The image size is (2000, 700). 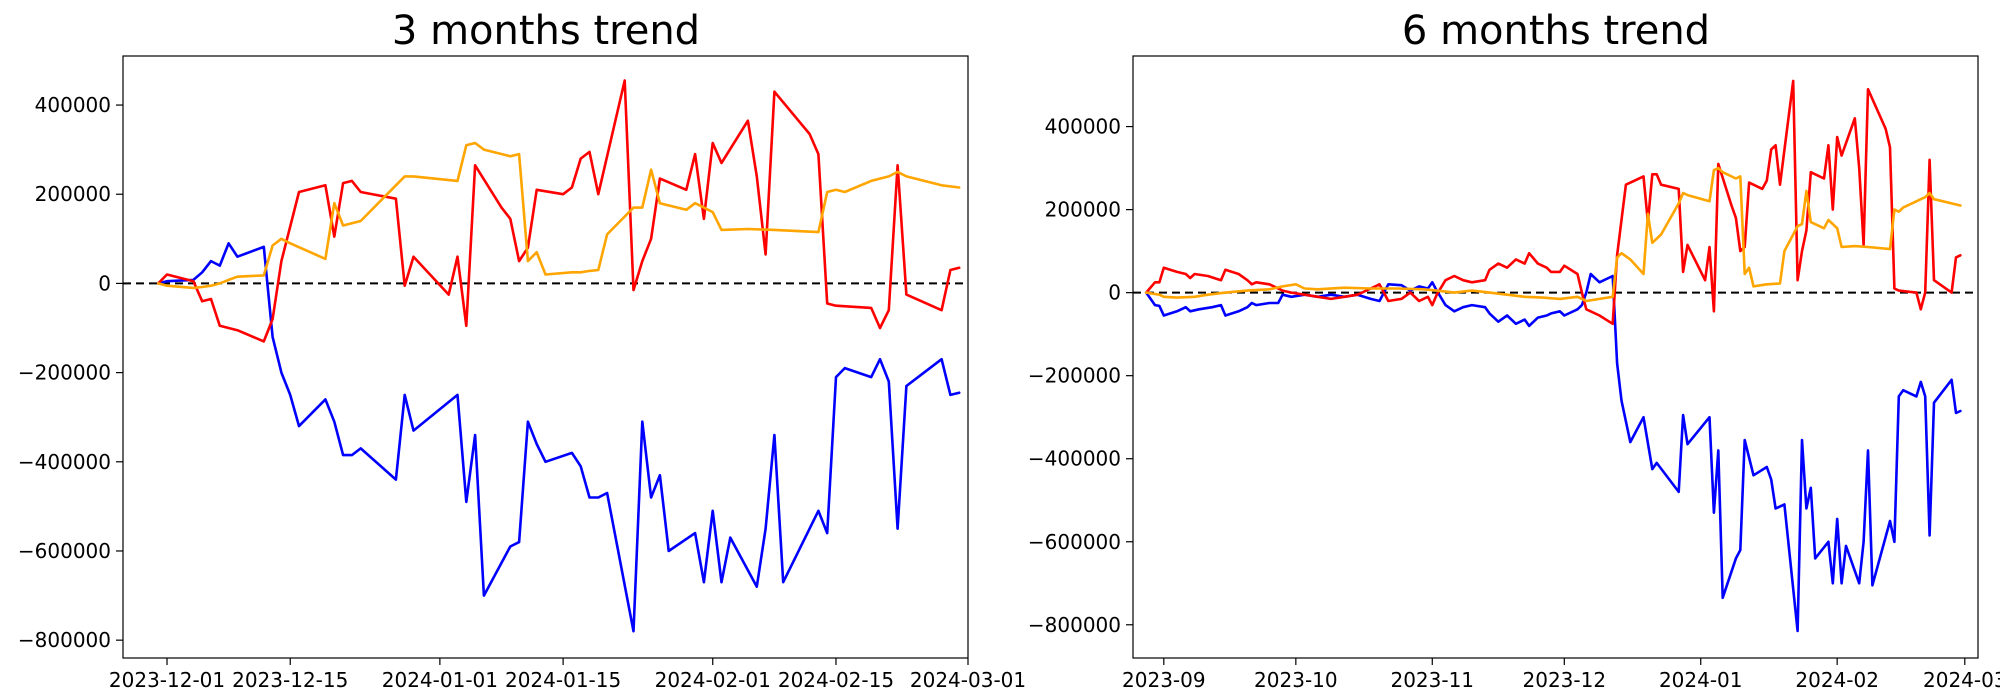 What do you see at coordinates (836, 680) in the screenshot?
I see `x-tick-label: 2024-02-15` at bounding box center [836, 680].